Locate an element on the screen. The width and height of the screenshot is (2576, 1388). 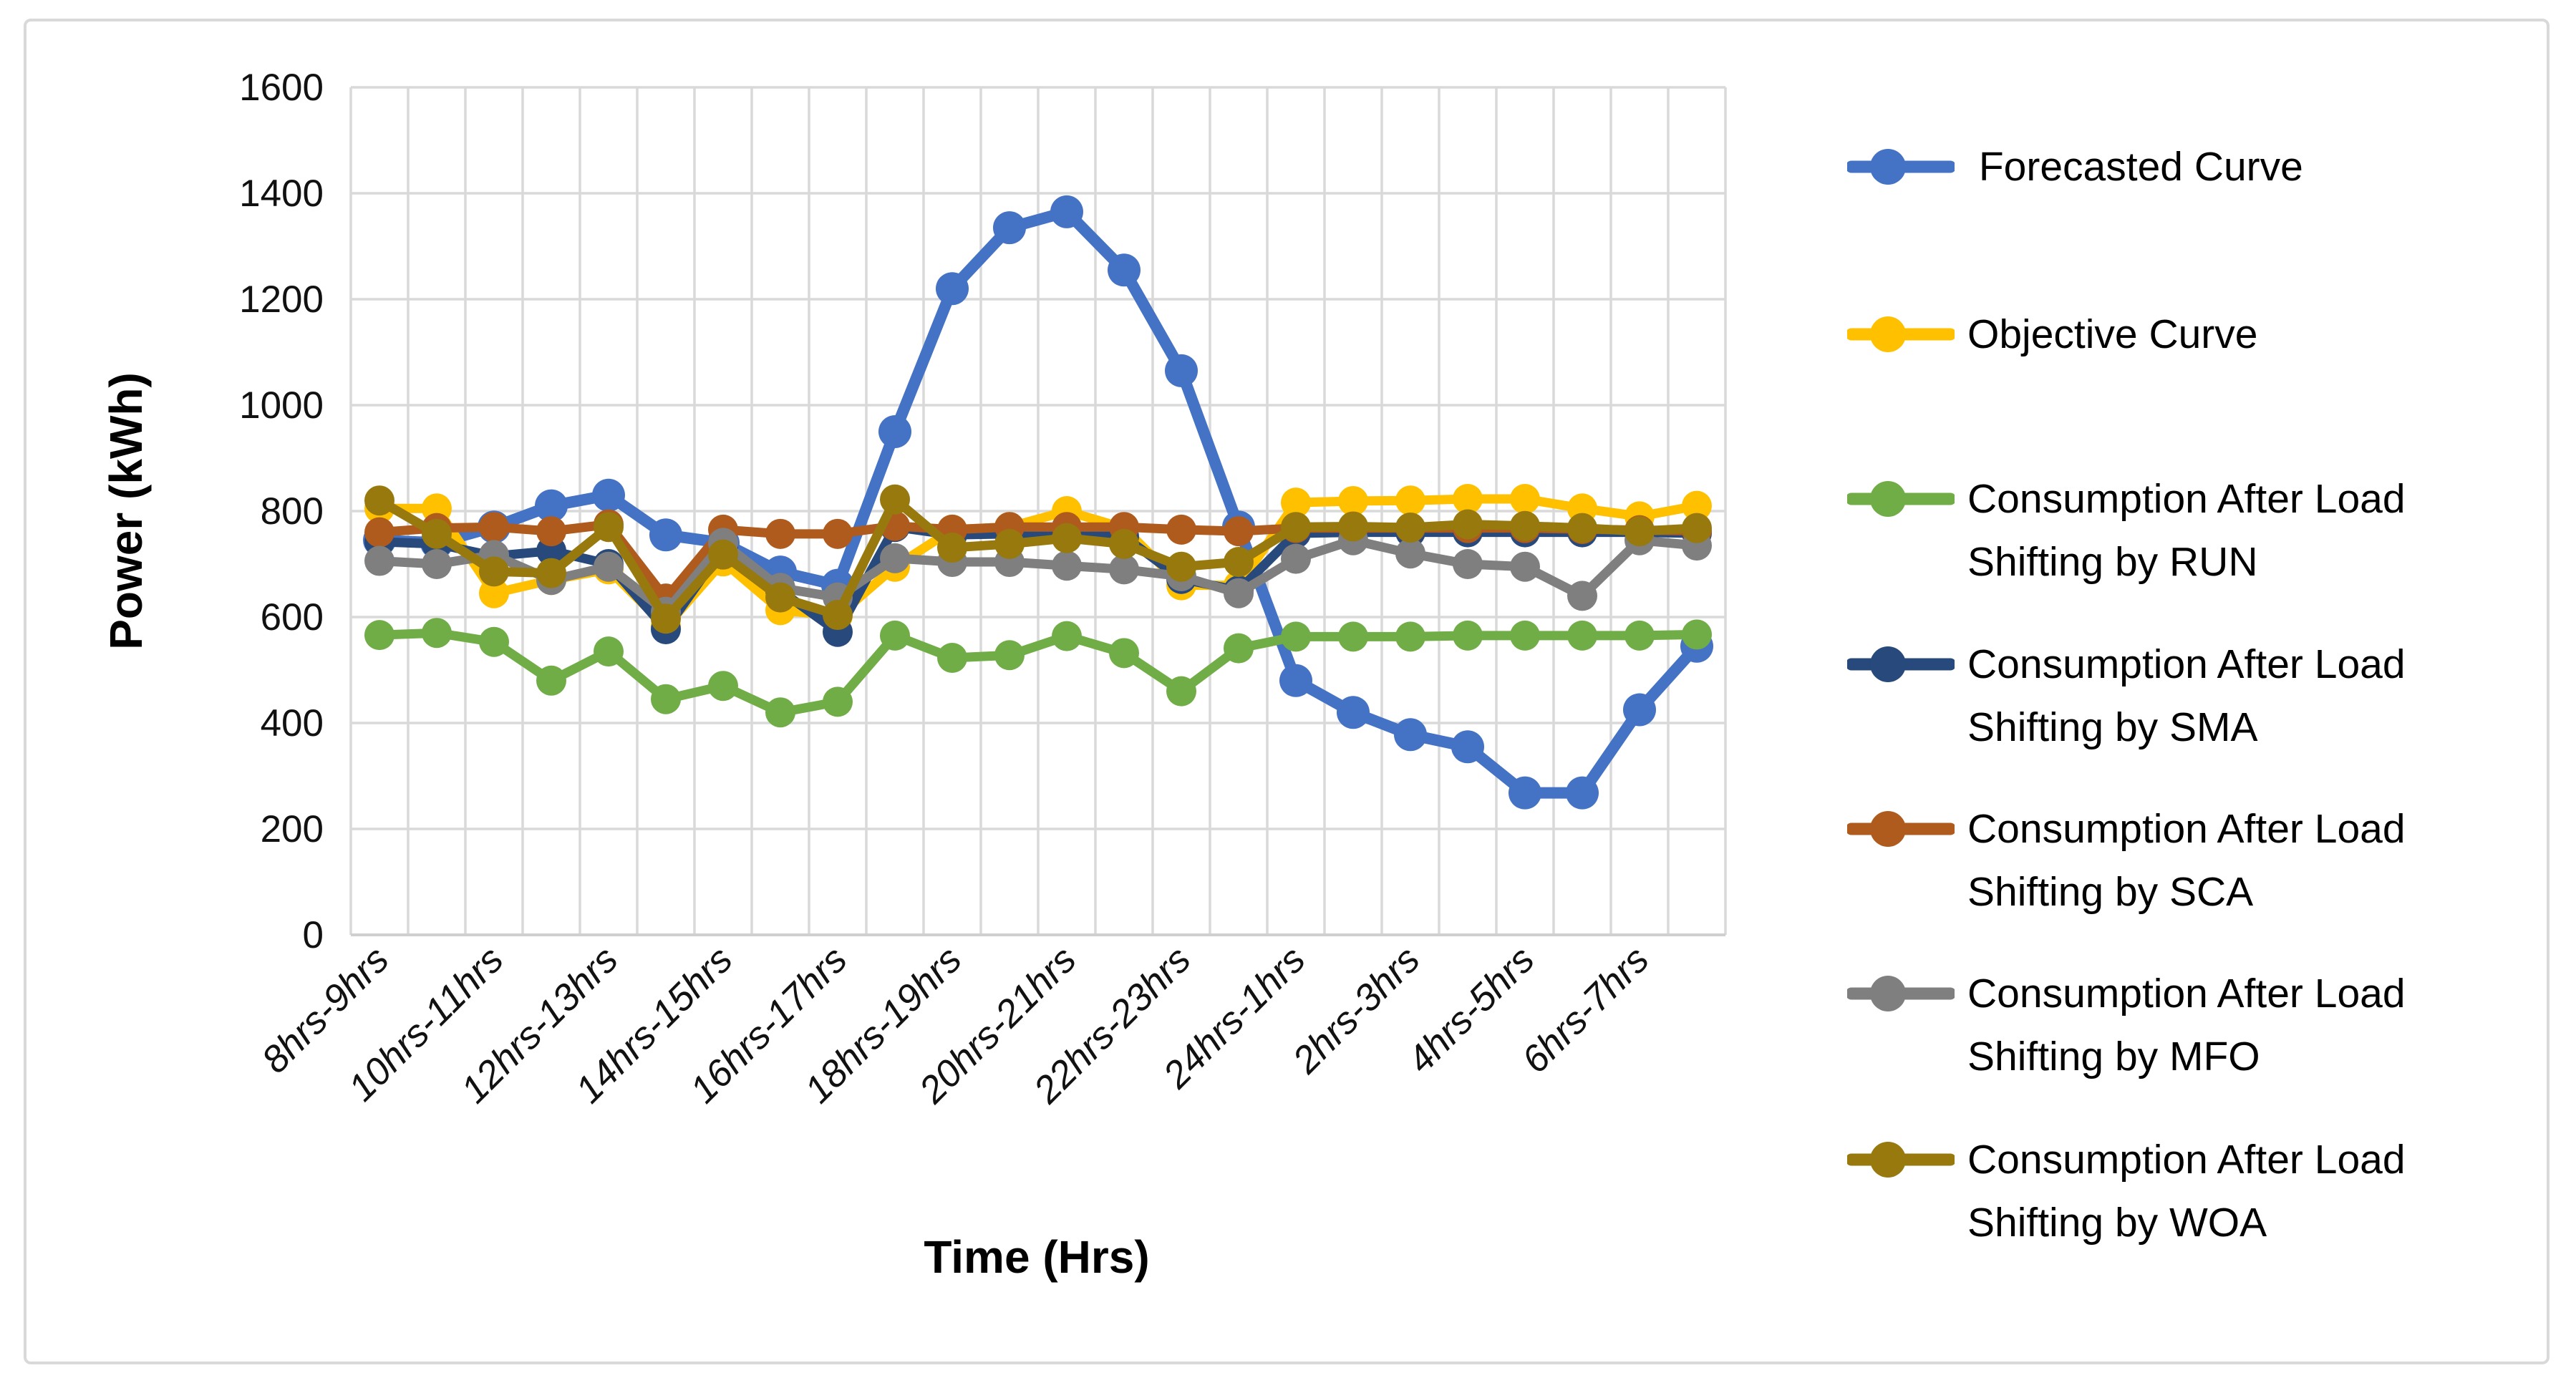
y-axis-tick-labels: 0 200 400 600 800 1000 1200 1400 1600 is located at coordinates (281, 511).